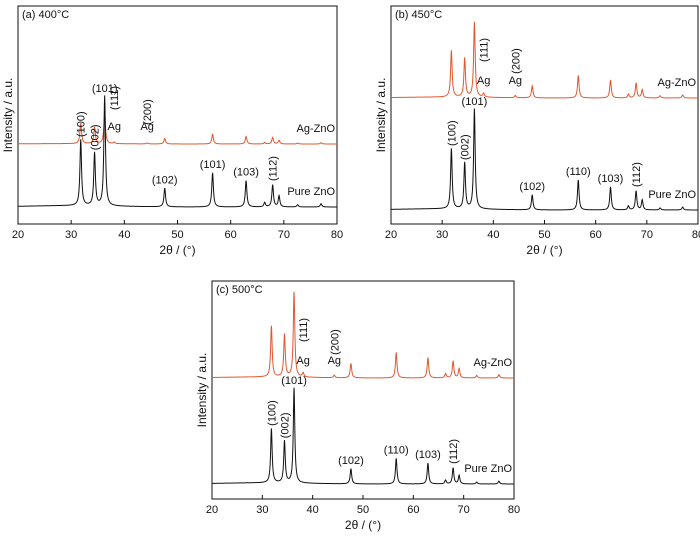 This screenshot has width=700, height=536. Describe the element at coordinates (239, 290) in the screenshot. I see `panel-title: (c) 500°C` at that location.